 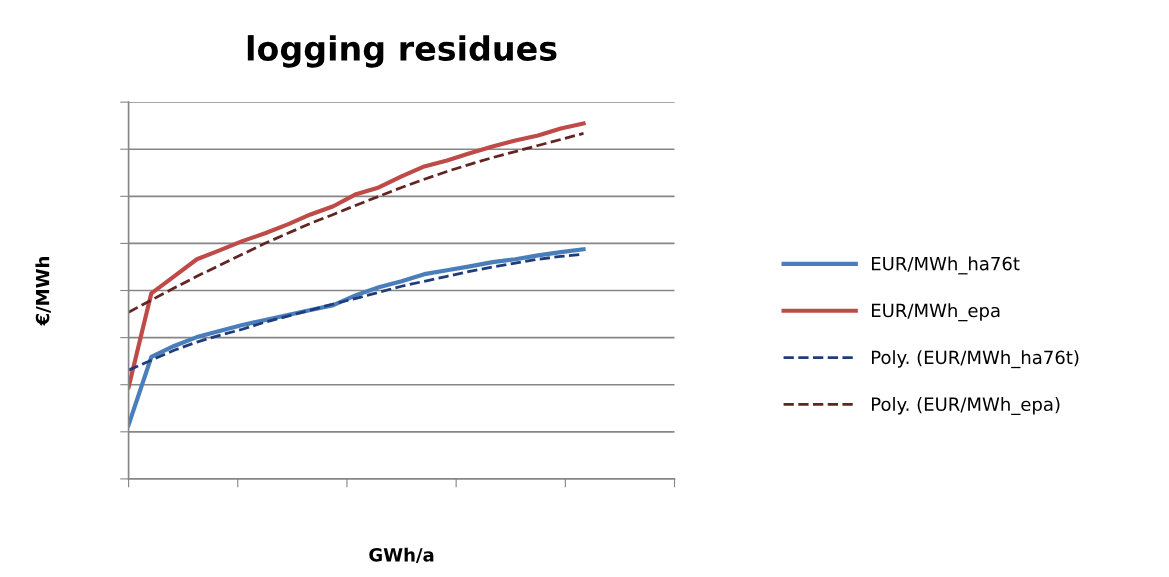 I want to click on legend-label: EUR/MWh_ha76t, so click(x=946, y=265).